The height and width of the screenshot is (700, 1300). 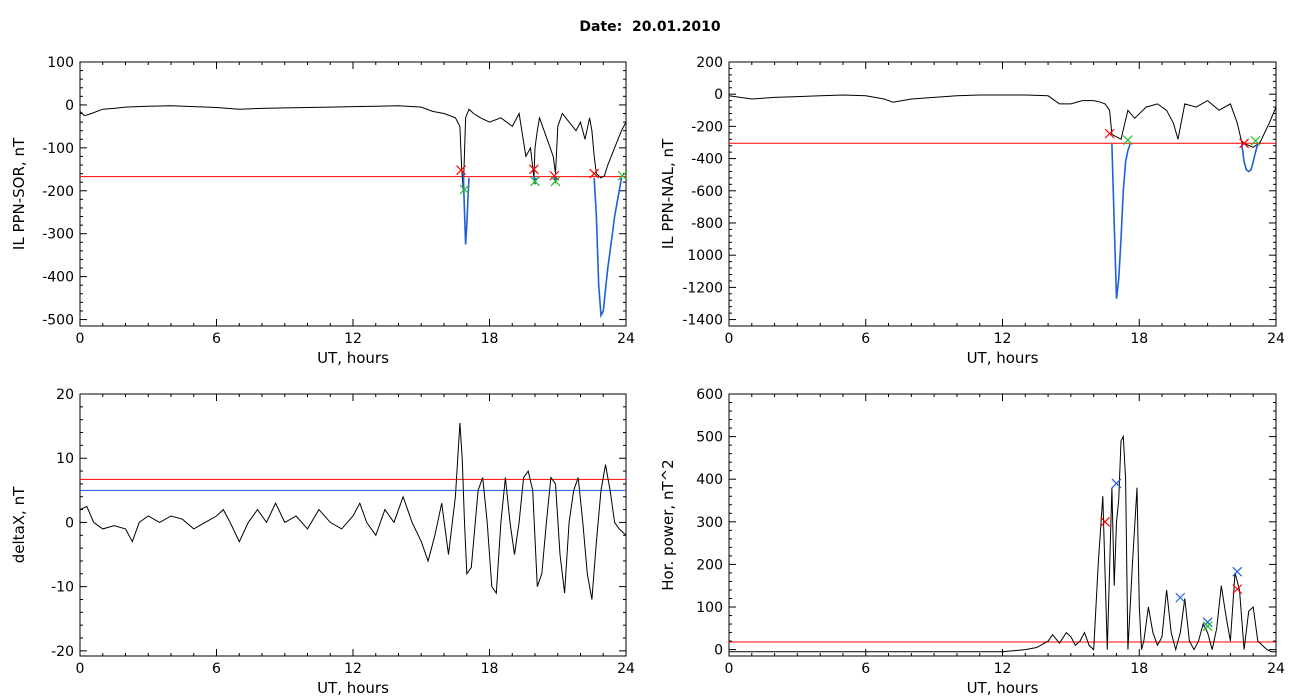 I want to click on y-tick-label-deltax: 10, so click(x=65, y=459).